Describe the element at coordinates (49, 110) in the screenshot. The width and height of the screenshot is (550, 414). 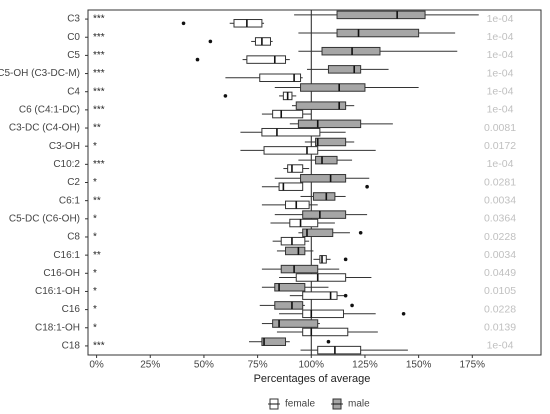
I see `category-label: C6 (C4:1-DC)` at that location.